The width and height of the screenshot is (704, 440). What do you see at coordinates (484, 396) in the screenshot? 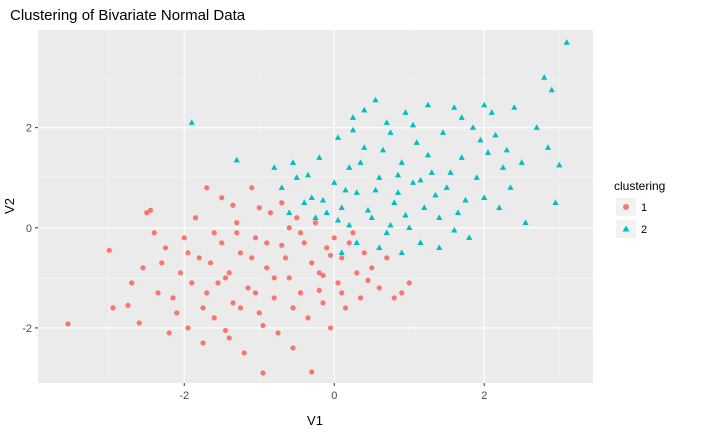
I see `x-tick-label: 2` at bounding box center [484, 396].